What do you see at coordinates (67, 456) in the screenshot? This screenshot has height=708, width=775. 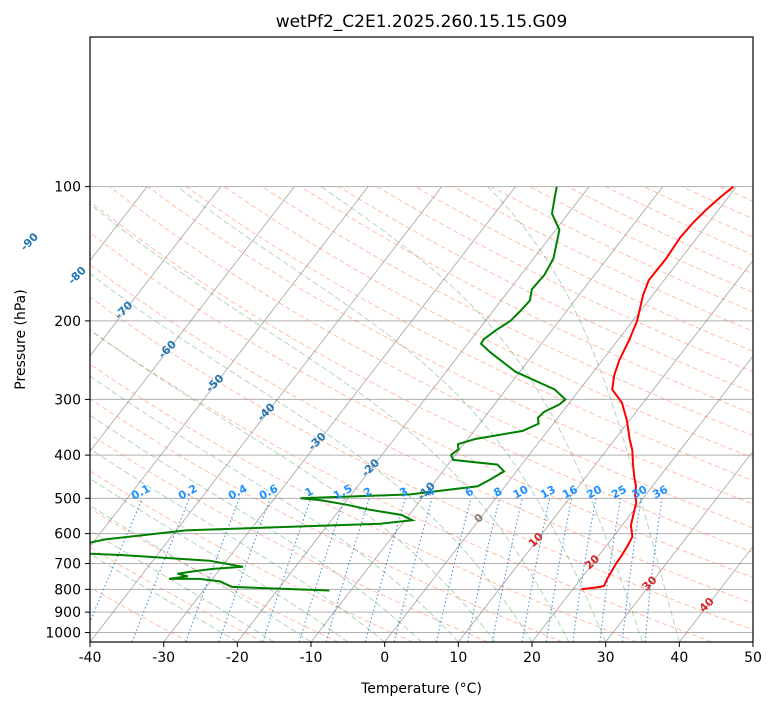 I see `y-tick-label: 400` at bounding box center [67, 456].